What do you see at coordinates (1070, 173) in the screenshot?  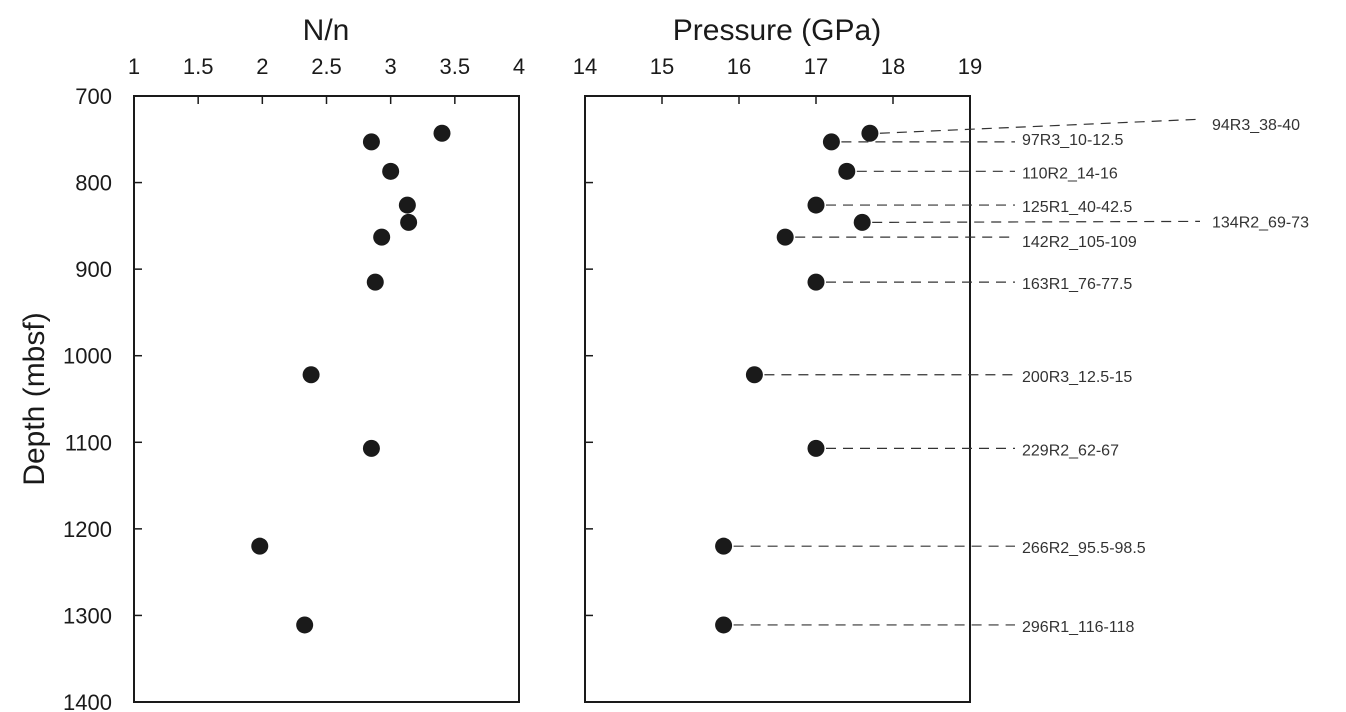 I see `sample-label: 110R2_14-16` at bounding box center [1070, 173].